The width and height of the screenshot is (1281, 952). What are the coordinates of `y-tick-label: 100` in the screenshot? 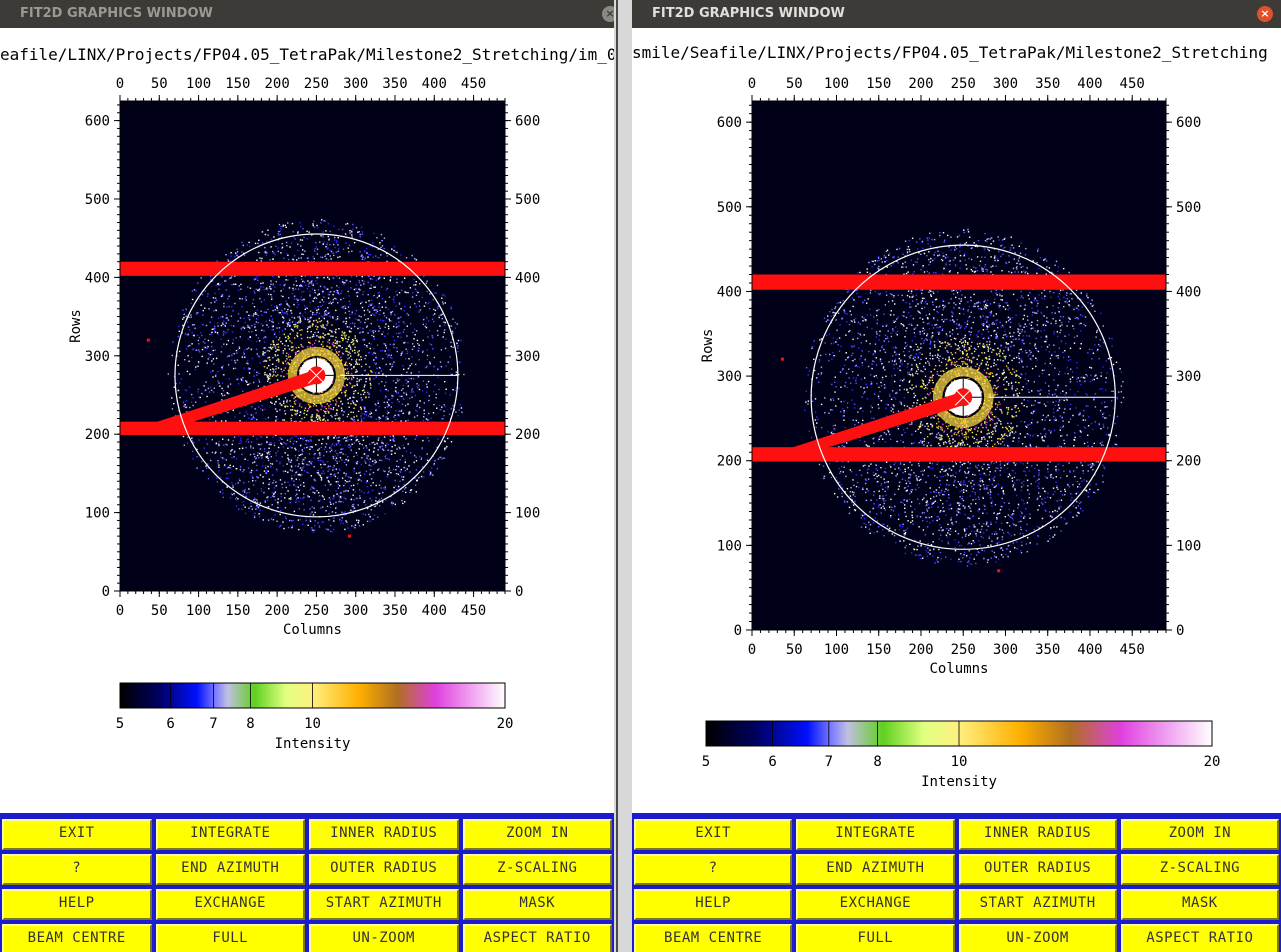 It's located at (527, 514).